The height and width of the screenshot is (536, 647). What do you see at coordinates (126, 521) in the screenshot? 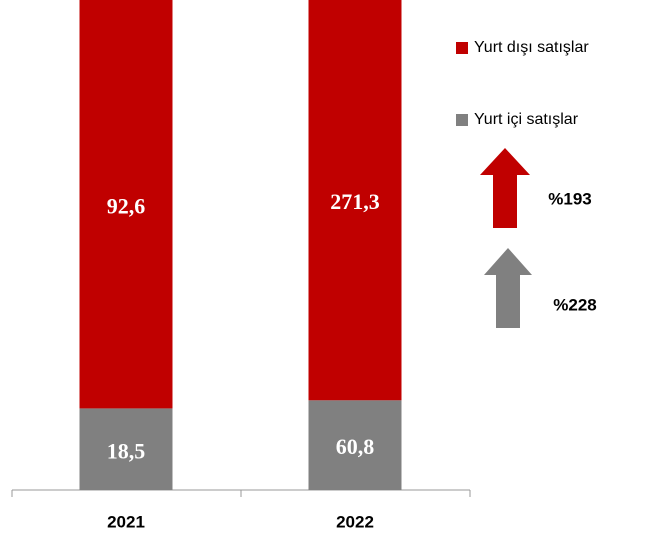
I see `x-tick-label: 2021` at bounding box center [126, 521].